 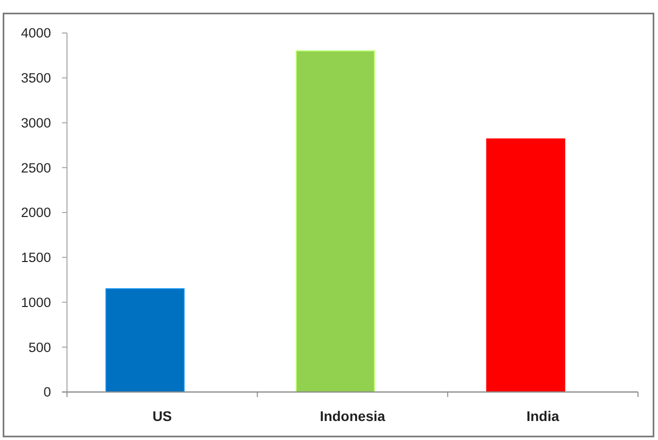 What do you see at coordinates (35, 33) in the screenshot?
I see `y-tick-label: 4000` at bounding box center [35, 33].